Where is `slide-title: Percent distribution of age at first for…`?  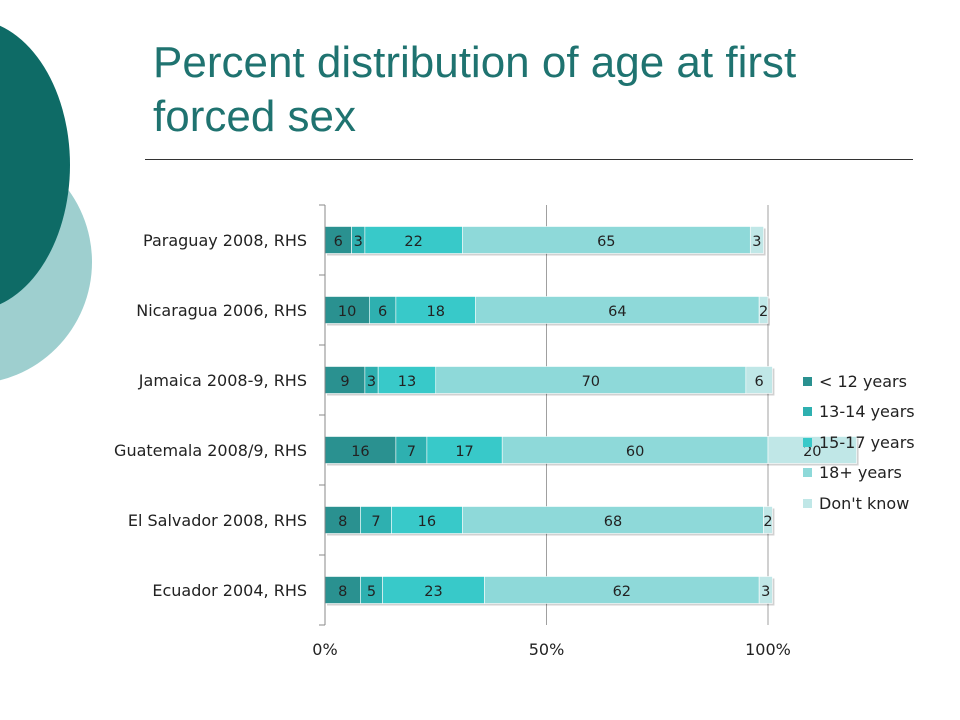
slide-title: Percent distribution of age at first for… is located at coordinates (475, 89).